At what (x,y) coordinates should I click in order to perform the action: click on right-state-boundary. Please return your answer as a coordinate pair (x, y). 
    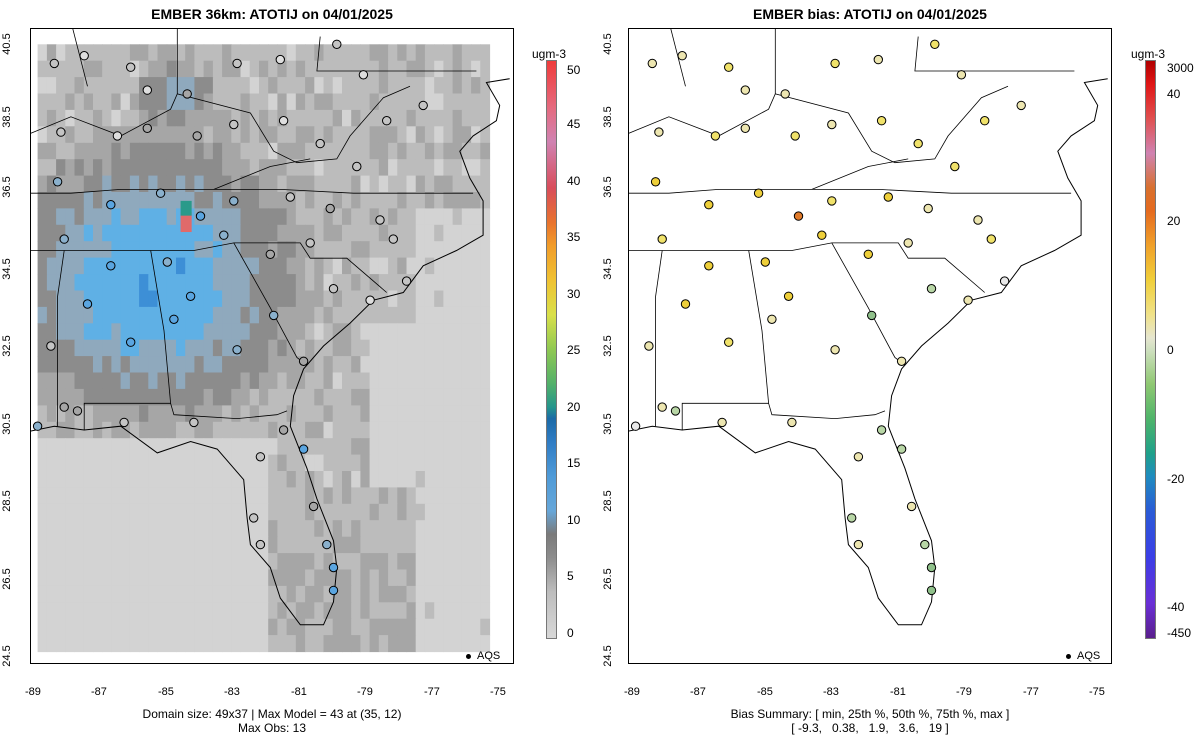
    Looking at the image, I should click on (850, 191).